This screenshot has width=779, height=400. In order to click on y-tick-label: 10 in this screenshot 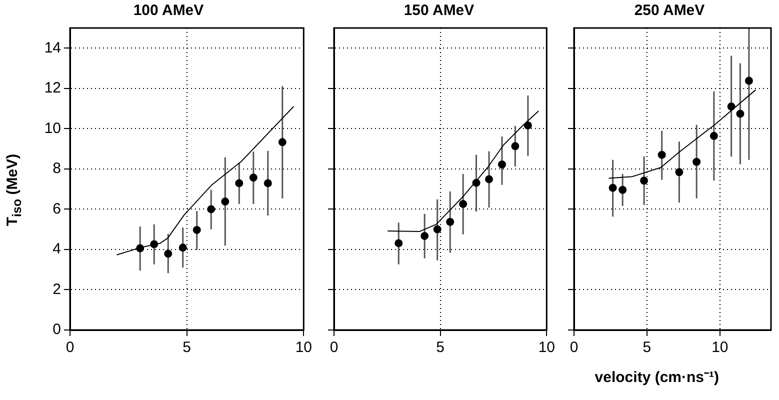, I will do `click(52, 128)`.